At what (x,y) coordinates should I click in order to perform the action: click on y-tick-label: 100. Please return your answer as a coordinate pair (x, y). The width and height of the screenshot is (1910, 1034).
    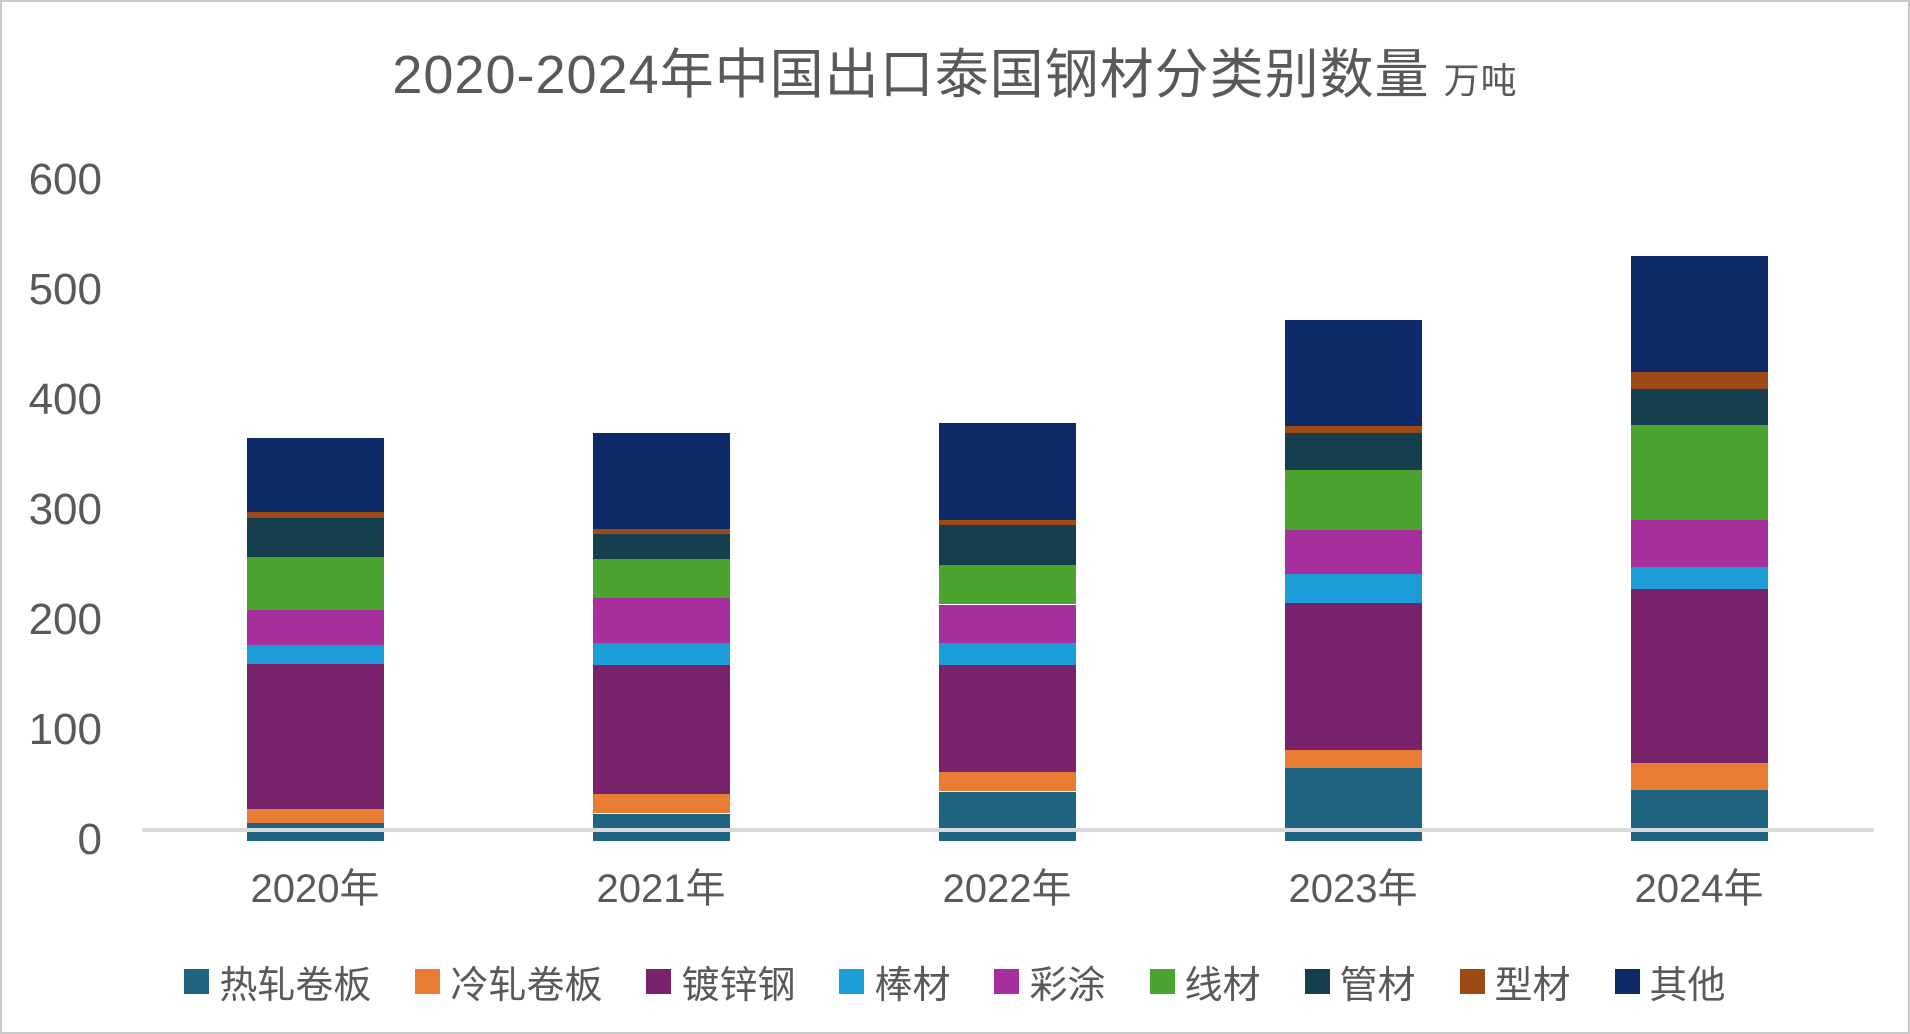
    Looking at the image, I should click on (65, 729).